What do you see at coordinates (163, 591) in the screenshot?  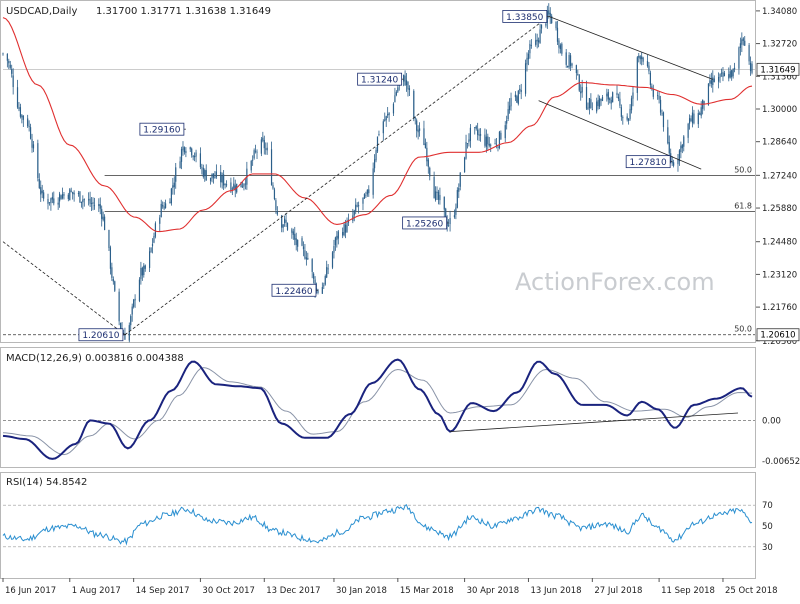 I see `x-tick-label: 14 Sep 2017` at bounding box center [163, 591].